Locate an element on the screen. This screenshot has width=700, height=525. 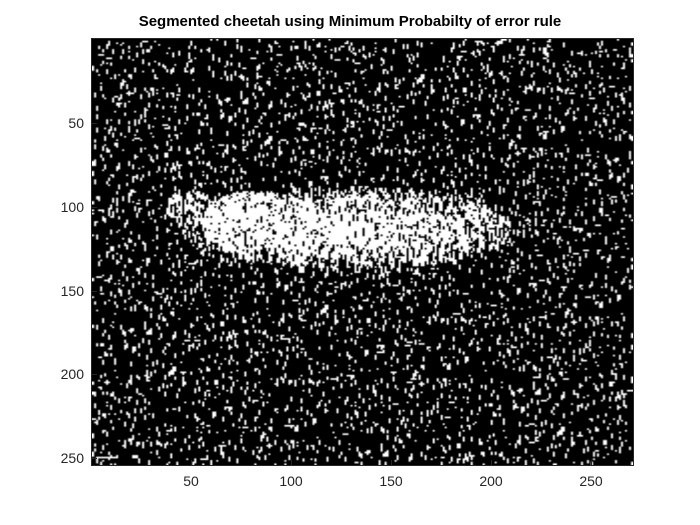
y-tick-label-50: 50 is located at coordinates (62, 123).